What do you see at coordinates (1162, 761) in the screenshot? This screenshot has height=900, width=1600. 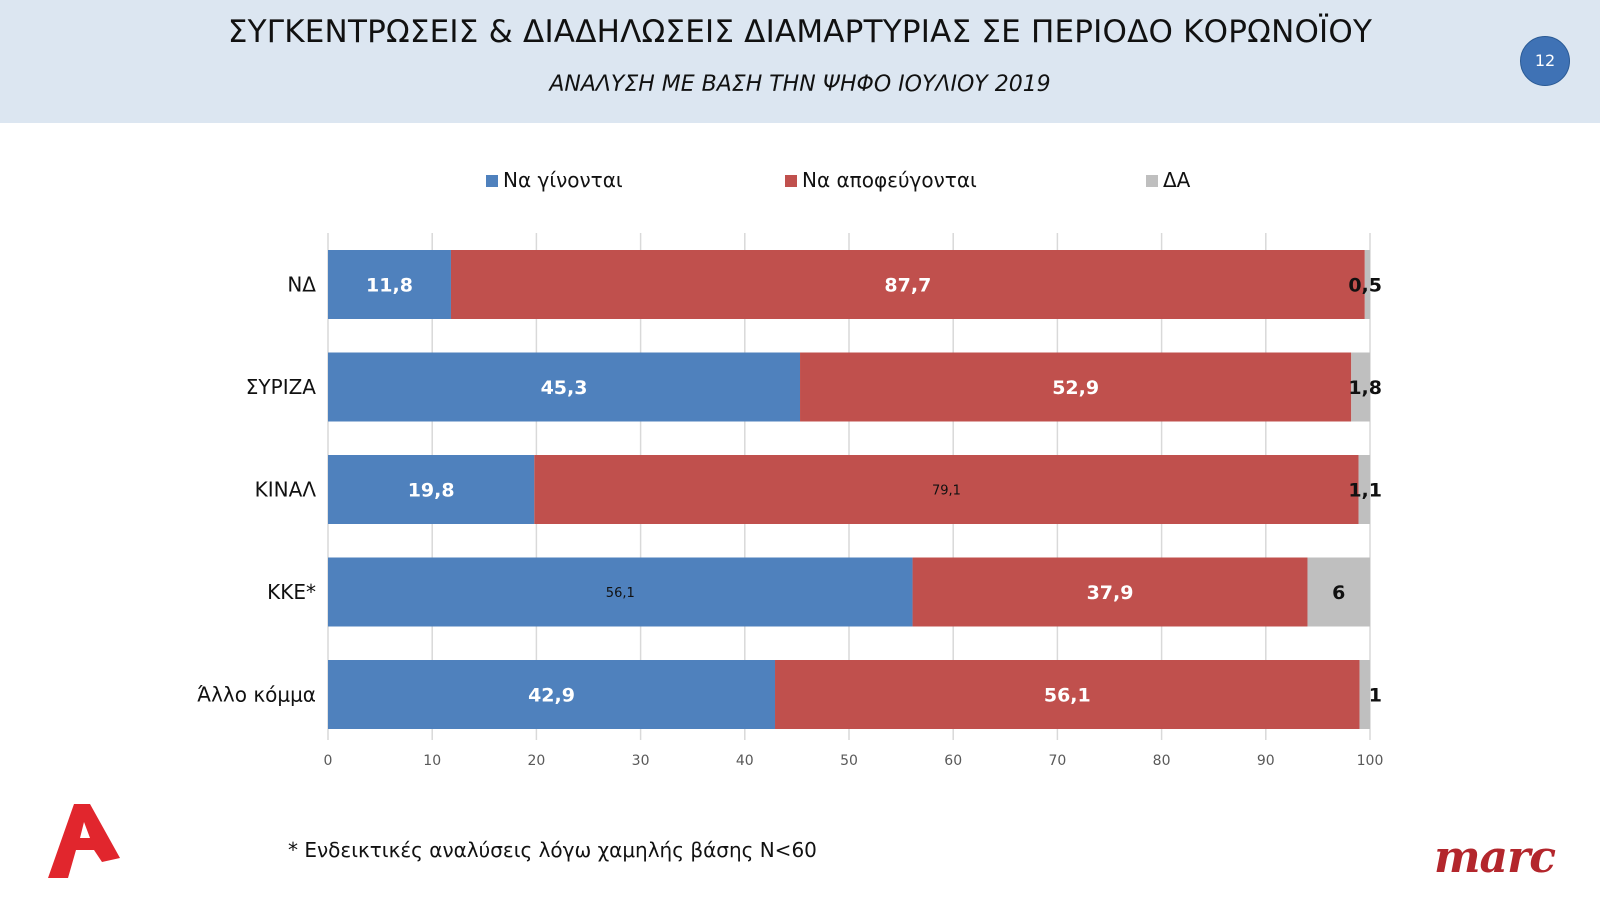 I see `x-tick-label: 80` at bounding box center [1162, 761].